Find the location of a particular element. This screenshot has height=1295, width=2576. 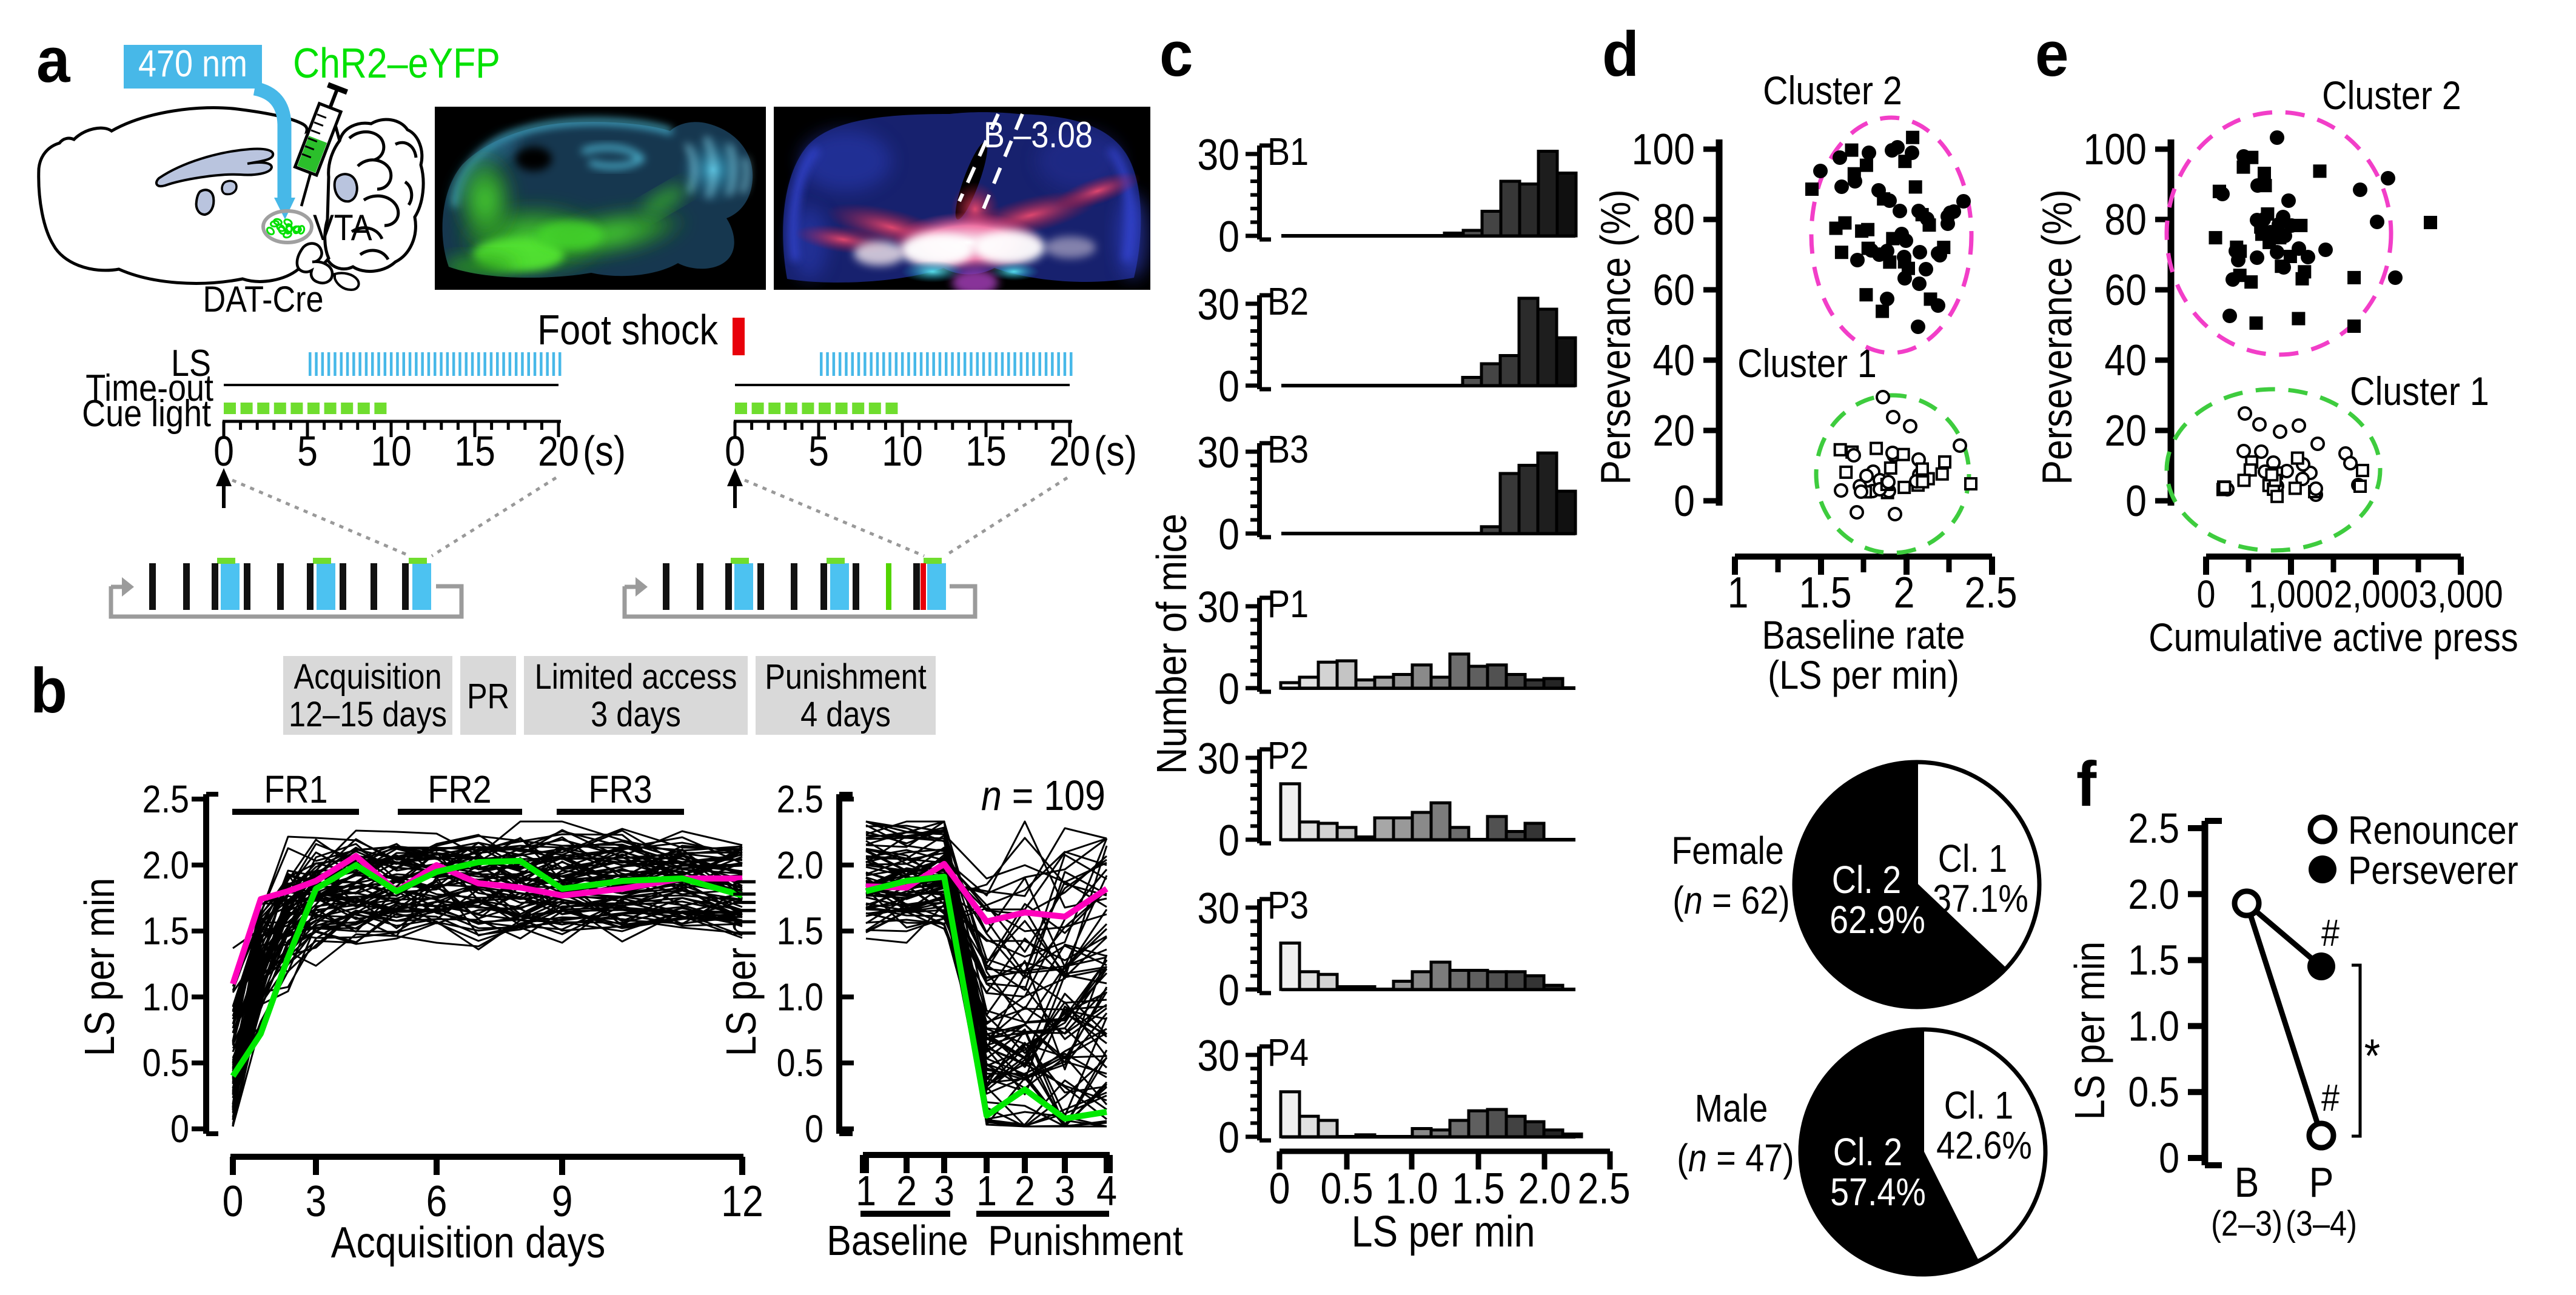

svg-text: 15 is located at coordinates (986, 451).